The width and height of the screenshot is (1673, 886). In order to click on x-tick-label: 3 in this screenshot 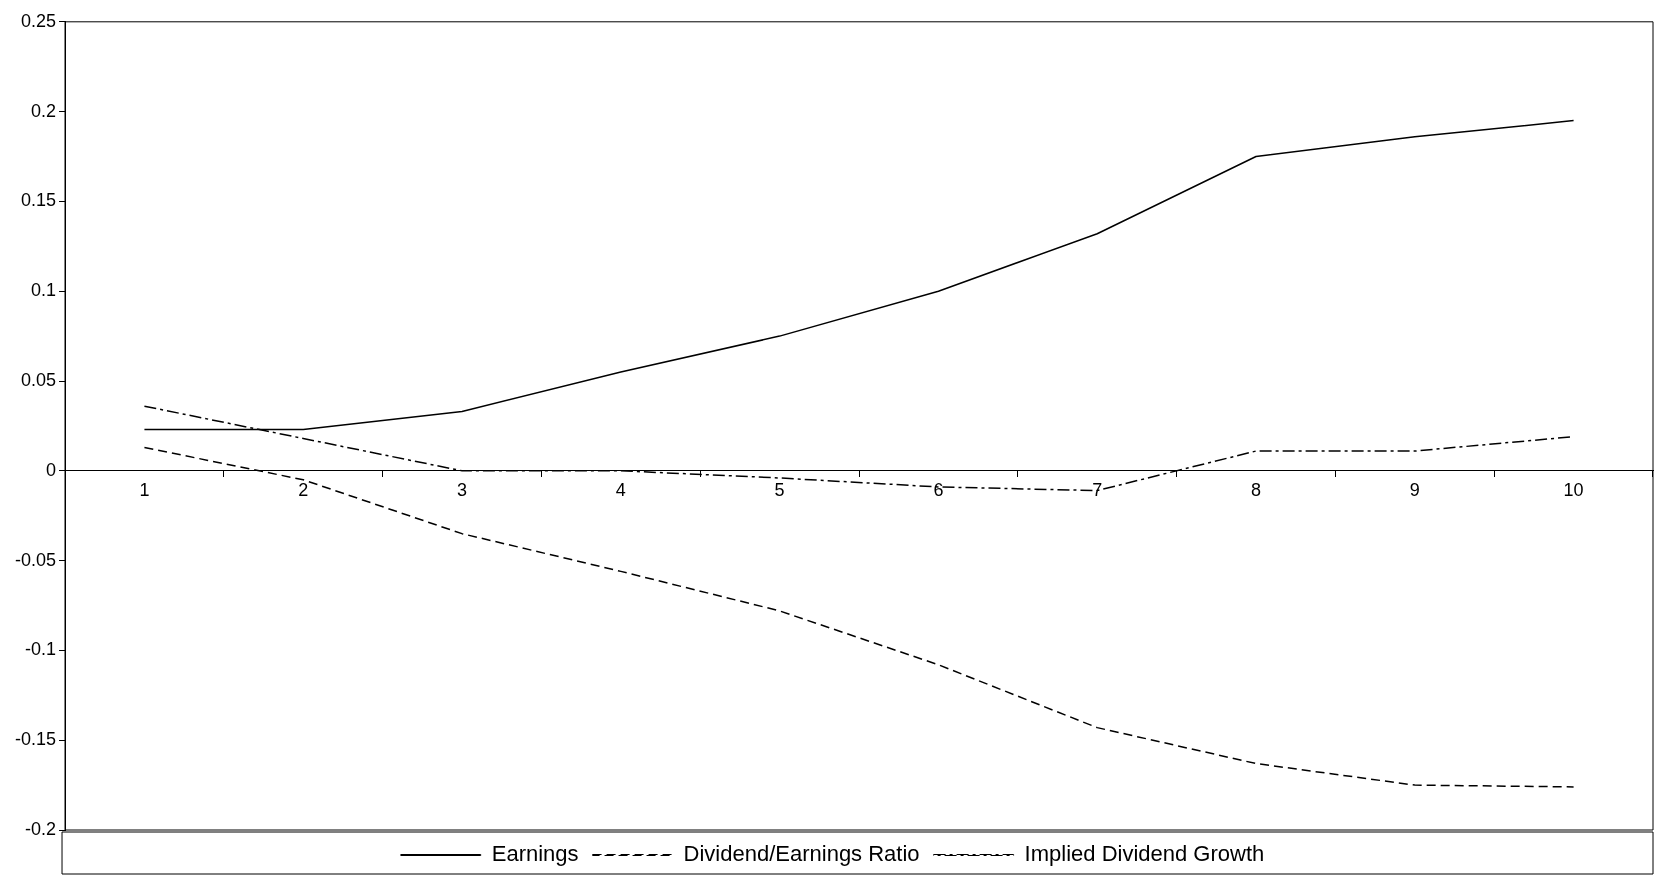, I will do `click(462, 489)`.